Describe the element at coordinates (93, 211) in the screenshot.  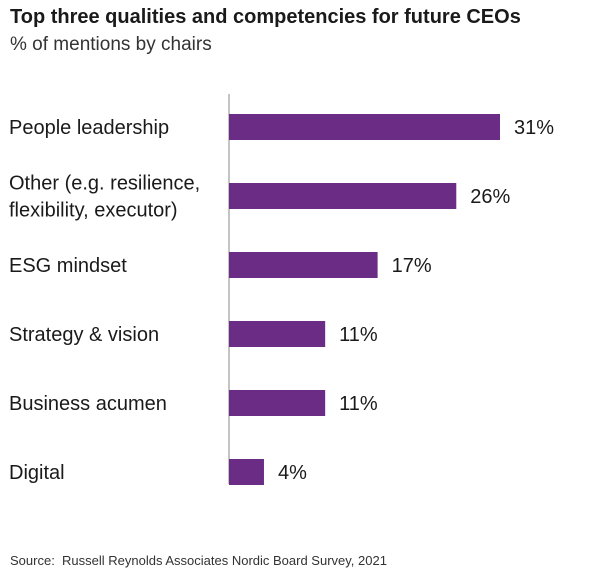
I see `category-label: flexibility, executor)` at that location.